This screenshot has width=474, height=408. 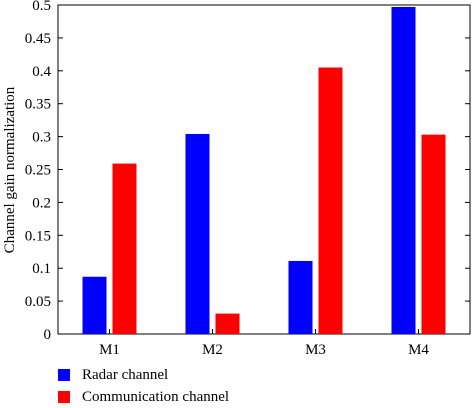 I want to click on bar-communication-m1, so click(x=124, y=248).